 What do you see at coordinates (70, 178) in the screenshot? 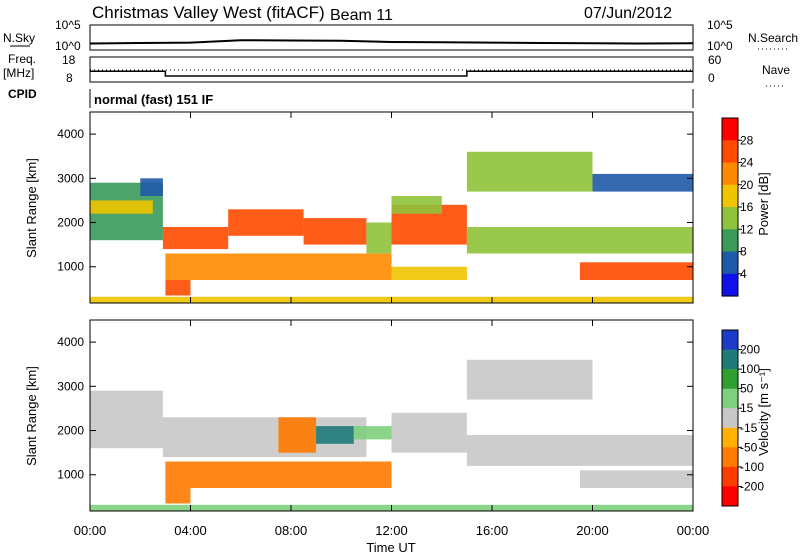
I see `power-ytick-label-2: 3000` at bounding box center [70, 178].